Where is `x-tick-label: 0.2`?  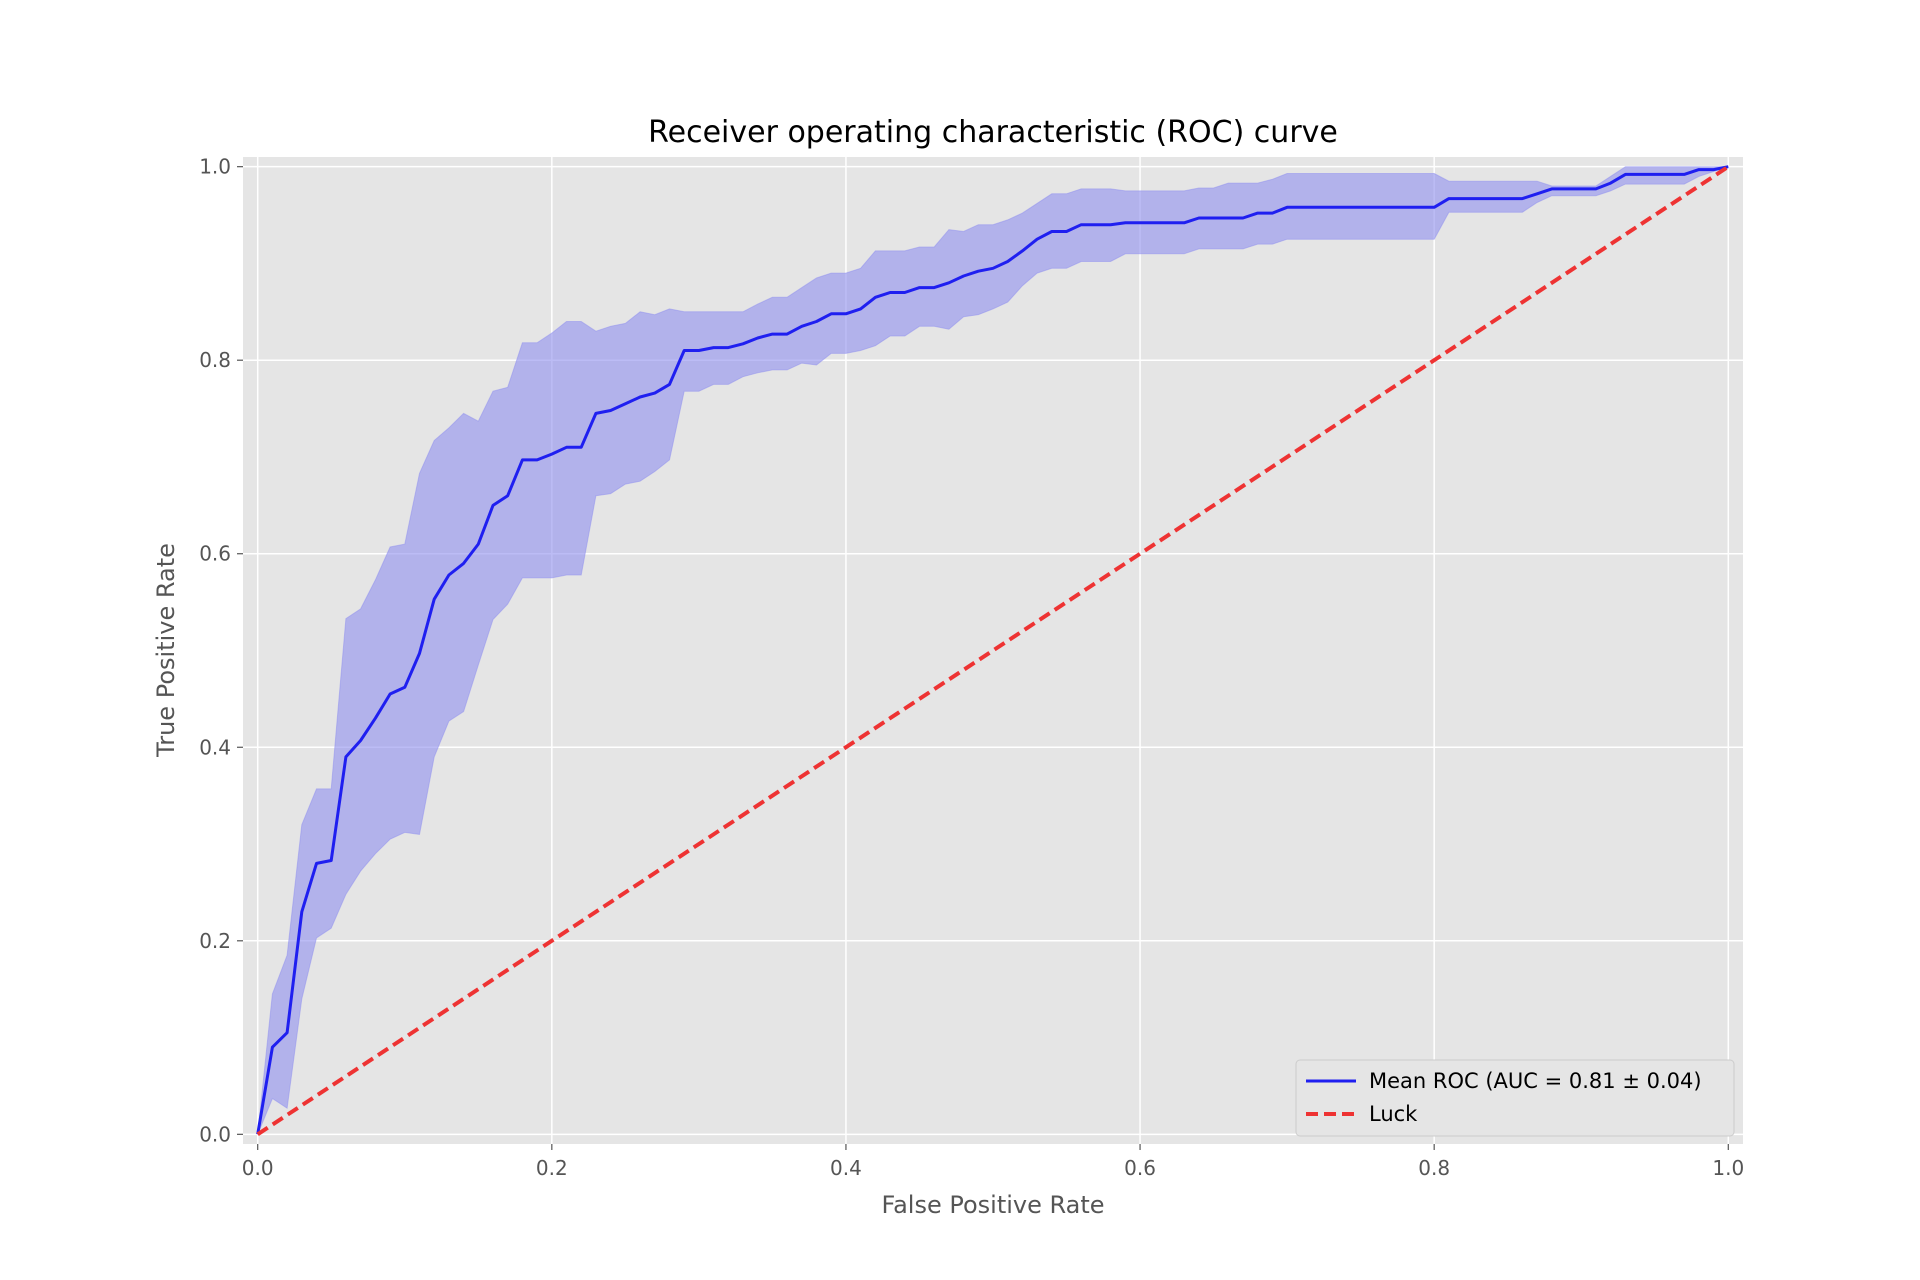 x-tick-label: 0.2 is located at coordinates (552, 1168).